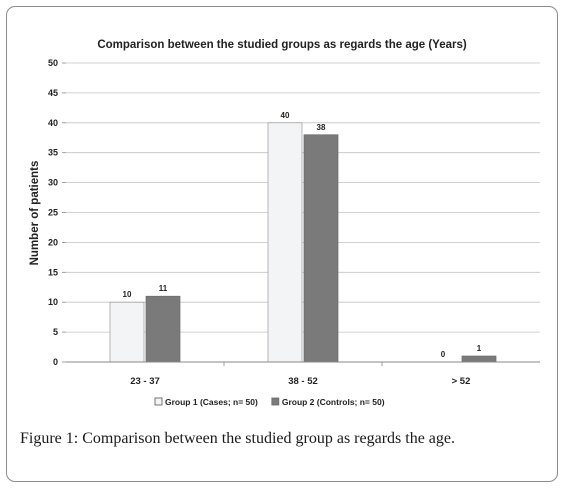 This screenshot has width=564, height=489. I want to click on y-tick-label: 30, so click(53, 183).